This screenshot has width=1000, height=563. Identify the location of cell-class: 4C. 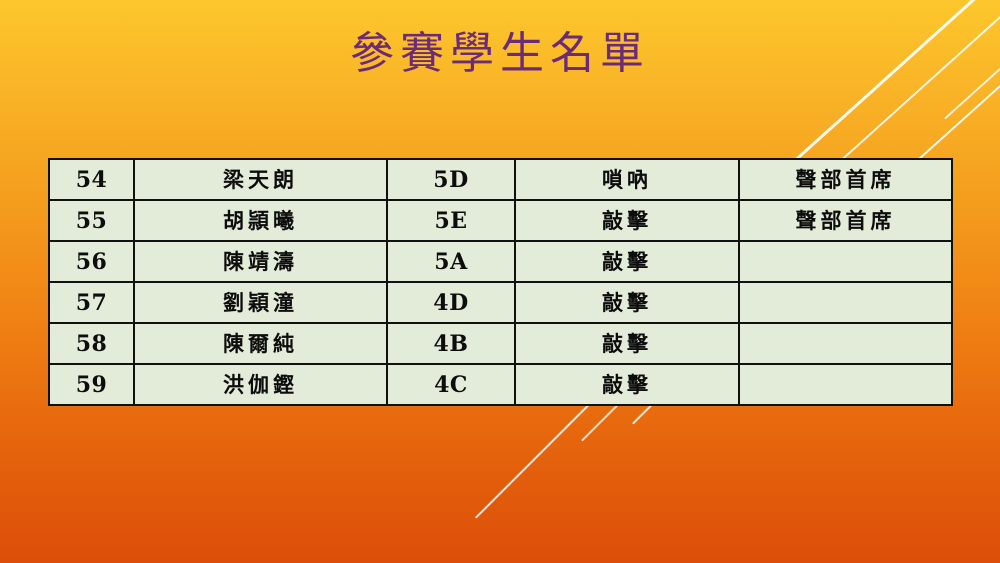
(451, 384).